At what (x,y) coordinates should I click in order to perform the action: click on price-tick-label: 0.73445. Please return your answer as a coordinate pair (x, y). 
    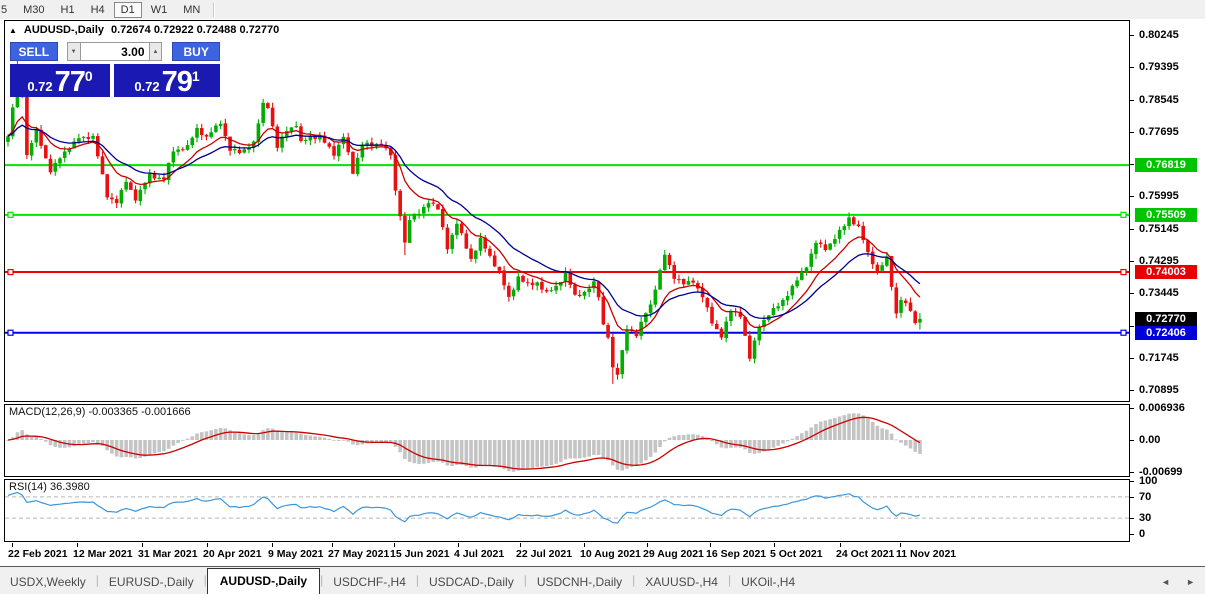
    Looking at the image, I should click on (1159, 293).